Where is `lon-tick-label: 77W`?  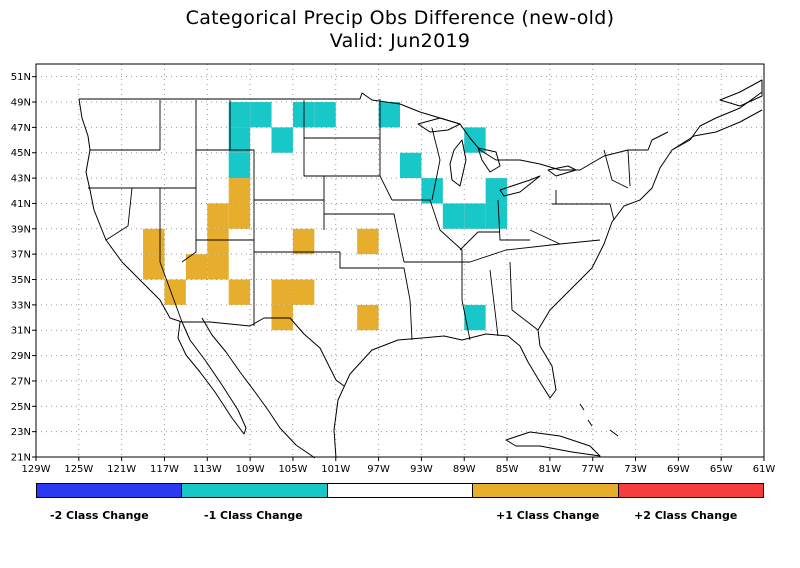 lon-tick-label: 77W is located at coordinates (592, 469).